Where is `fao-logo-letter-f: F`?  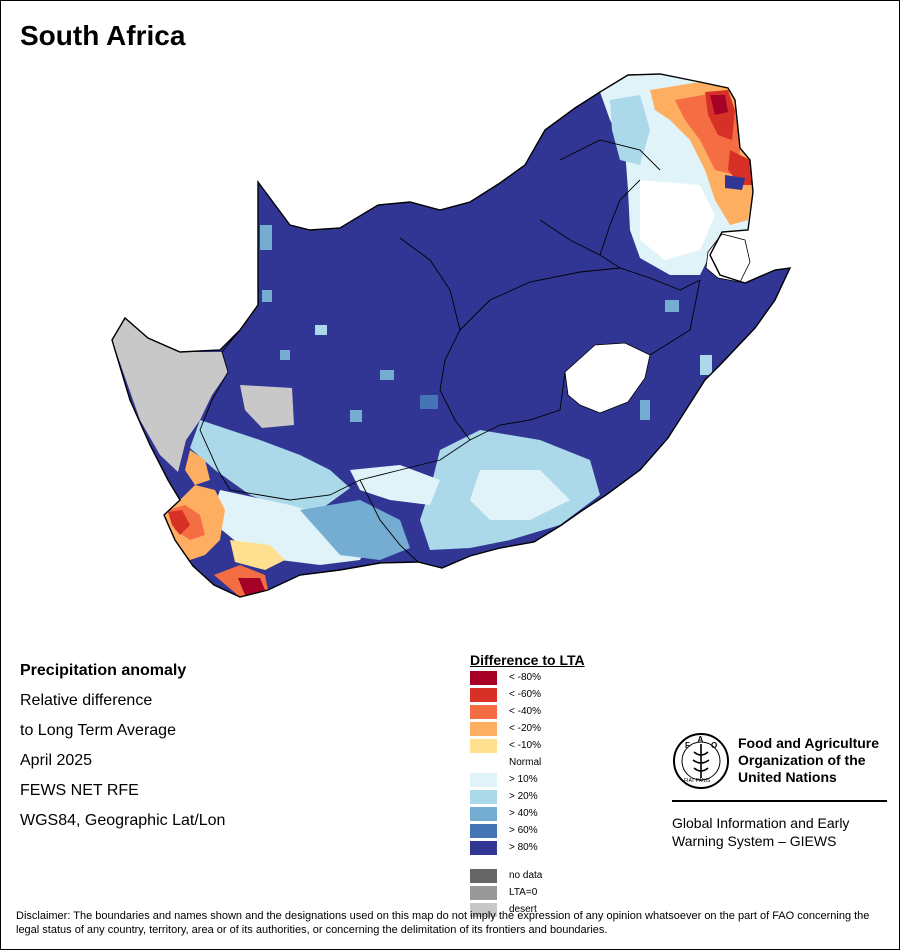
fao-logo-letter-f: F is located at coordinates (687, 745).